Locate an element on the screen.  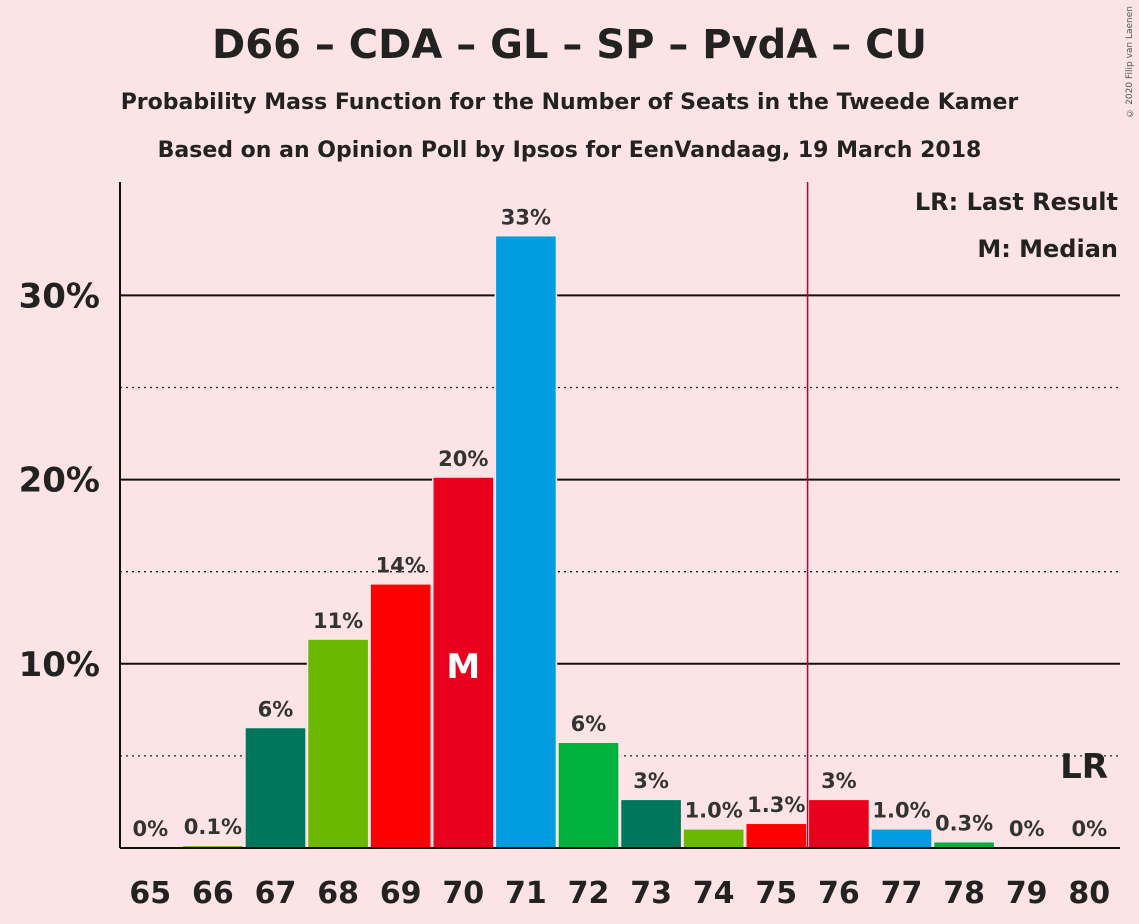
x-tick-label: 72 is located at coordinates (589, 893).